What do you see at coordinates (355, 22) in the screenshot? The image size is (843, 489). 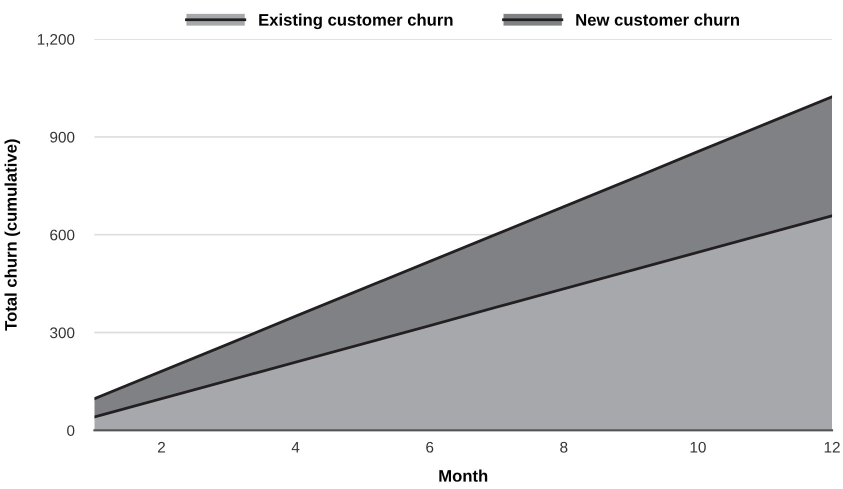 I see `legend-label: Existing customer churn` at bounding box center [355, 22].